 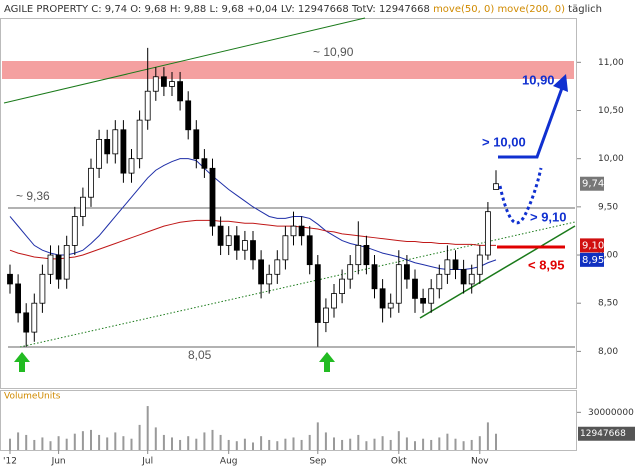 I want to click on x-tick-label: Aug, so click(x=229, y=462).